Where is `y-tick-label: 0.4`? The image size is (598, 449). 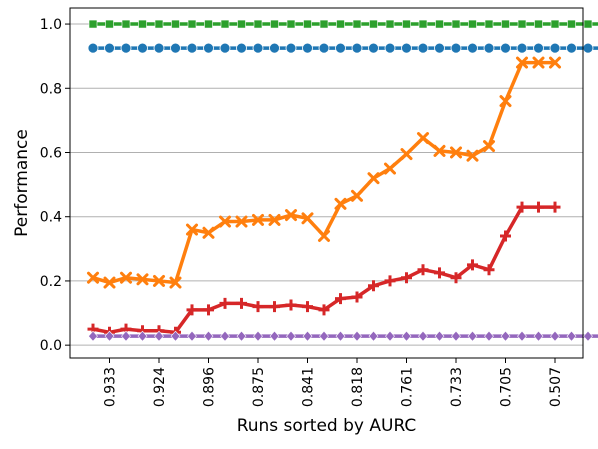 y-tick-label: 0.4 is located at coordinates (51, 218).